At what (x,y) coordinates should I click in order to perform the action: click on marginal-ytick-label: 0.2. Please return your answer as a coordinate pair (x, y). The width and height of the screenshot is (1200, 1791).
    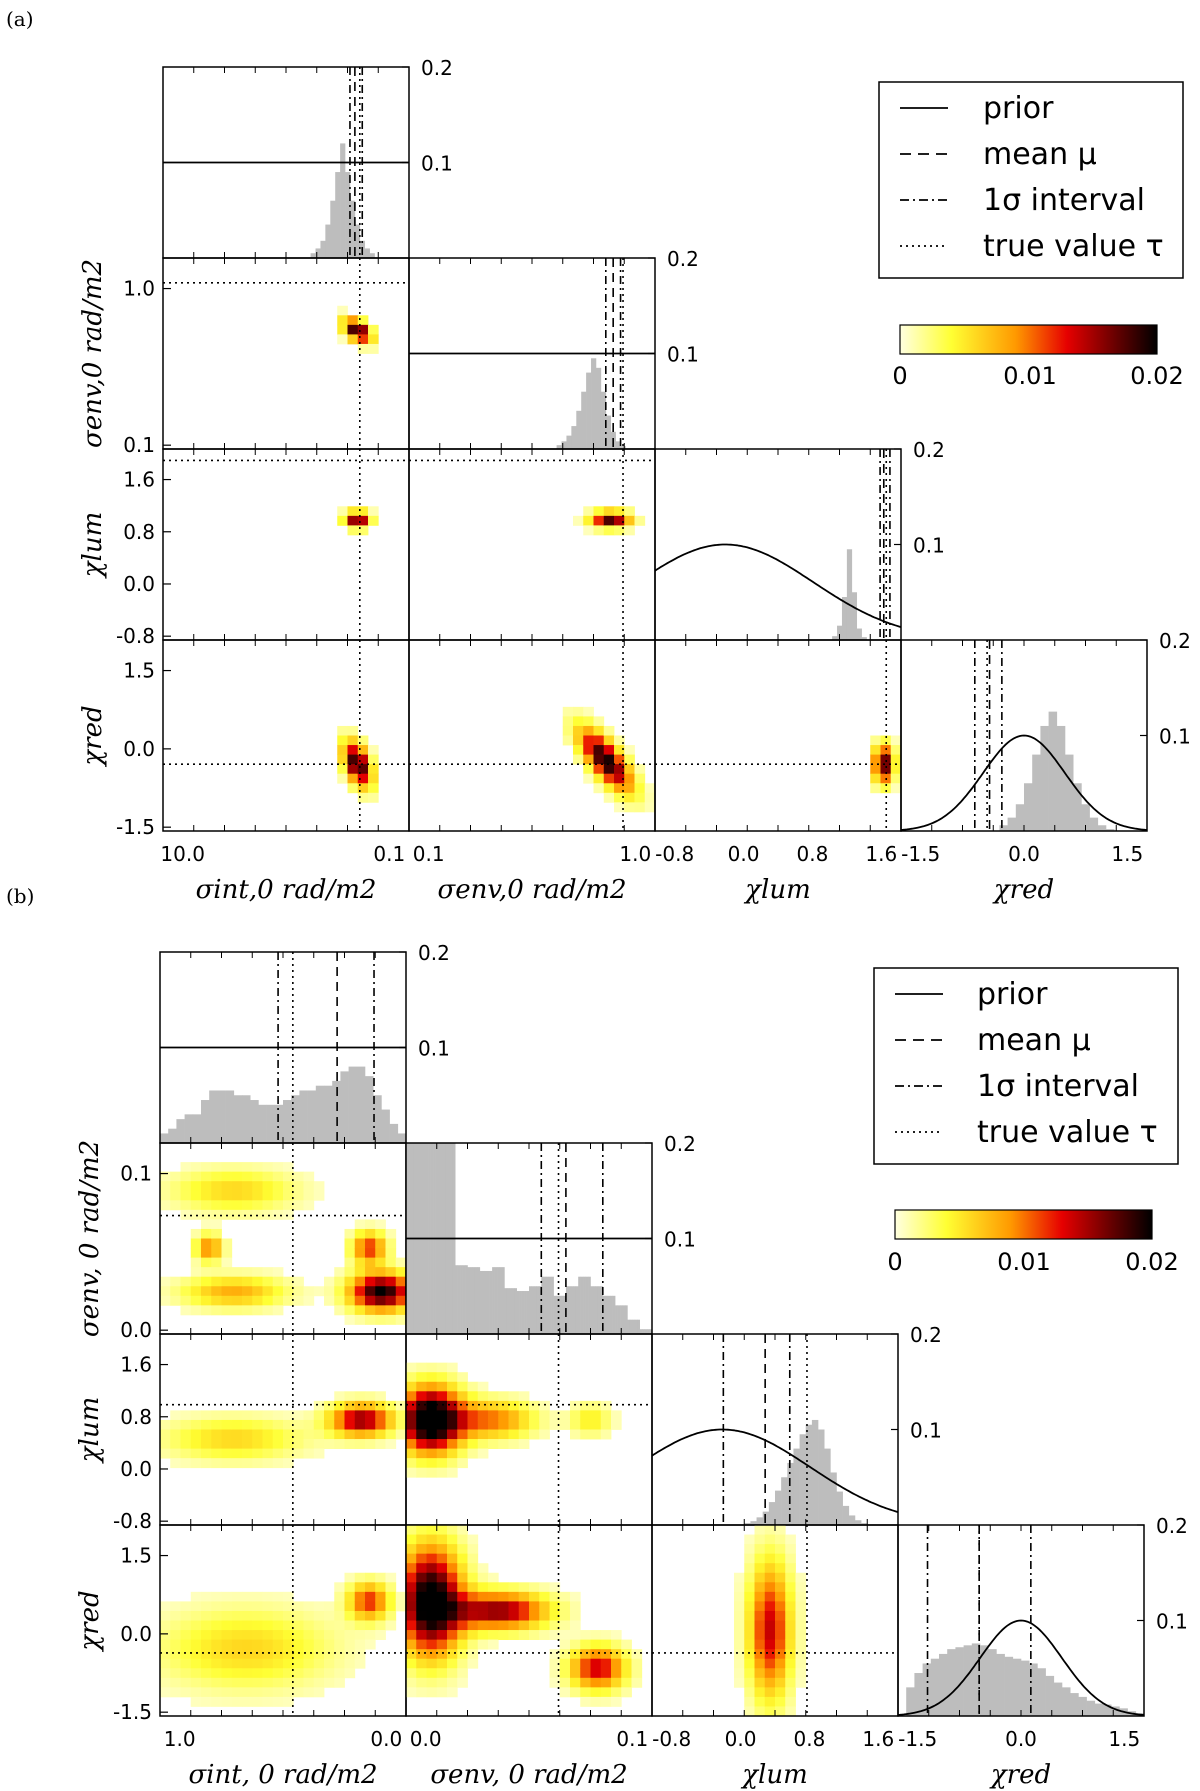
    Looking at the image, I should click on (680, 1144).